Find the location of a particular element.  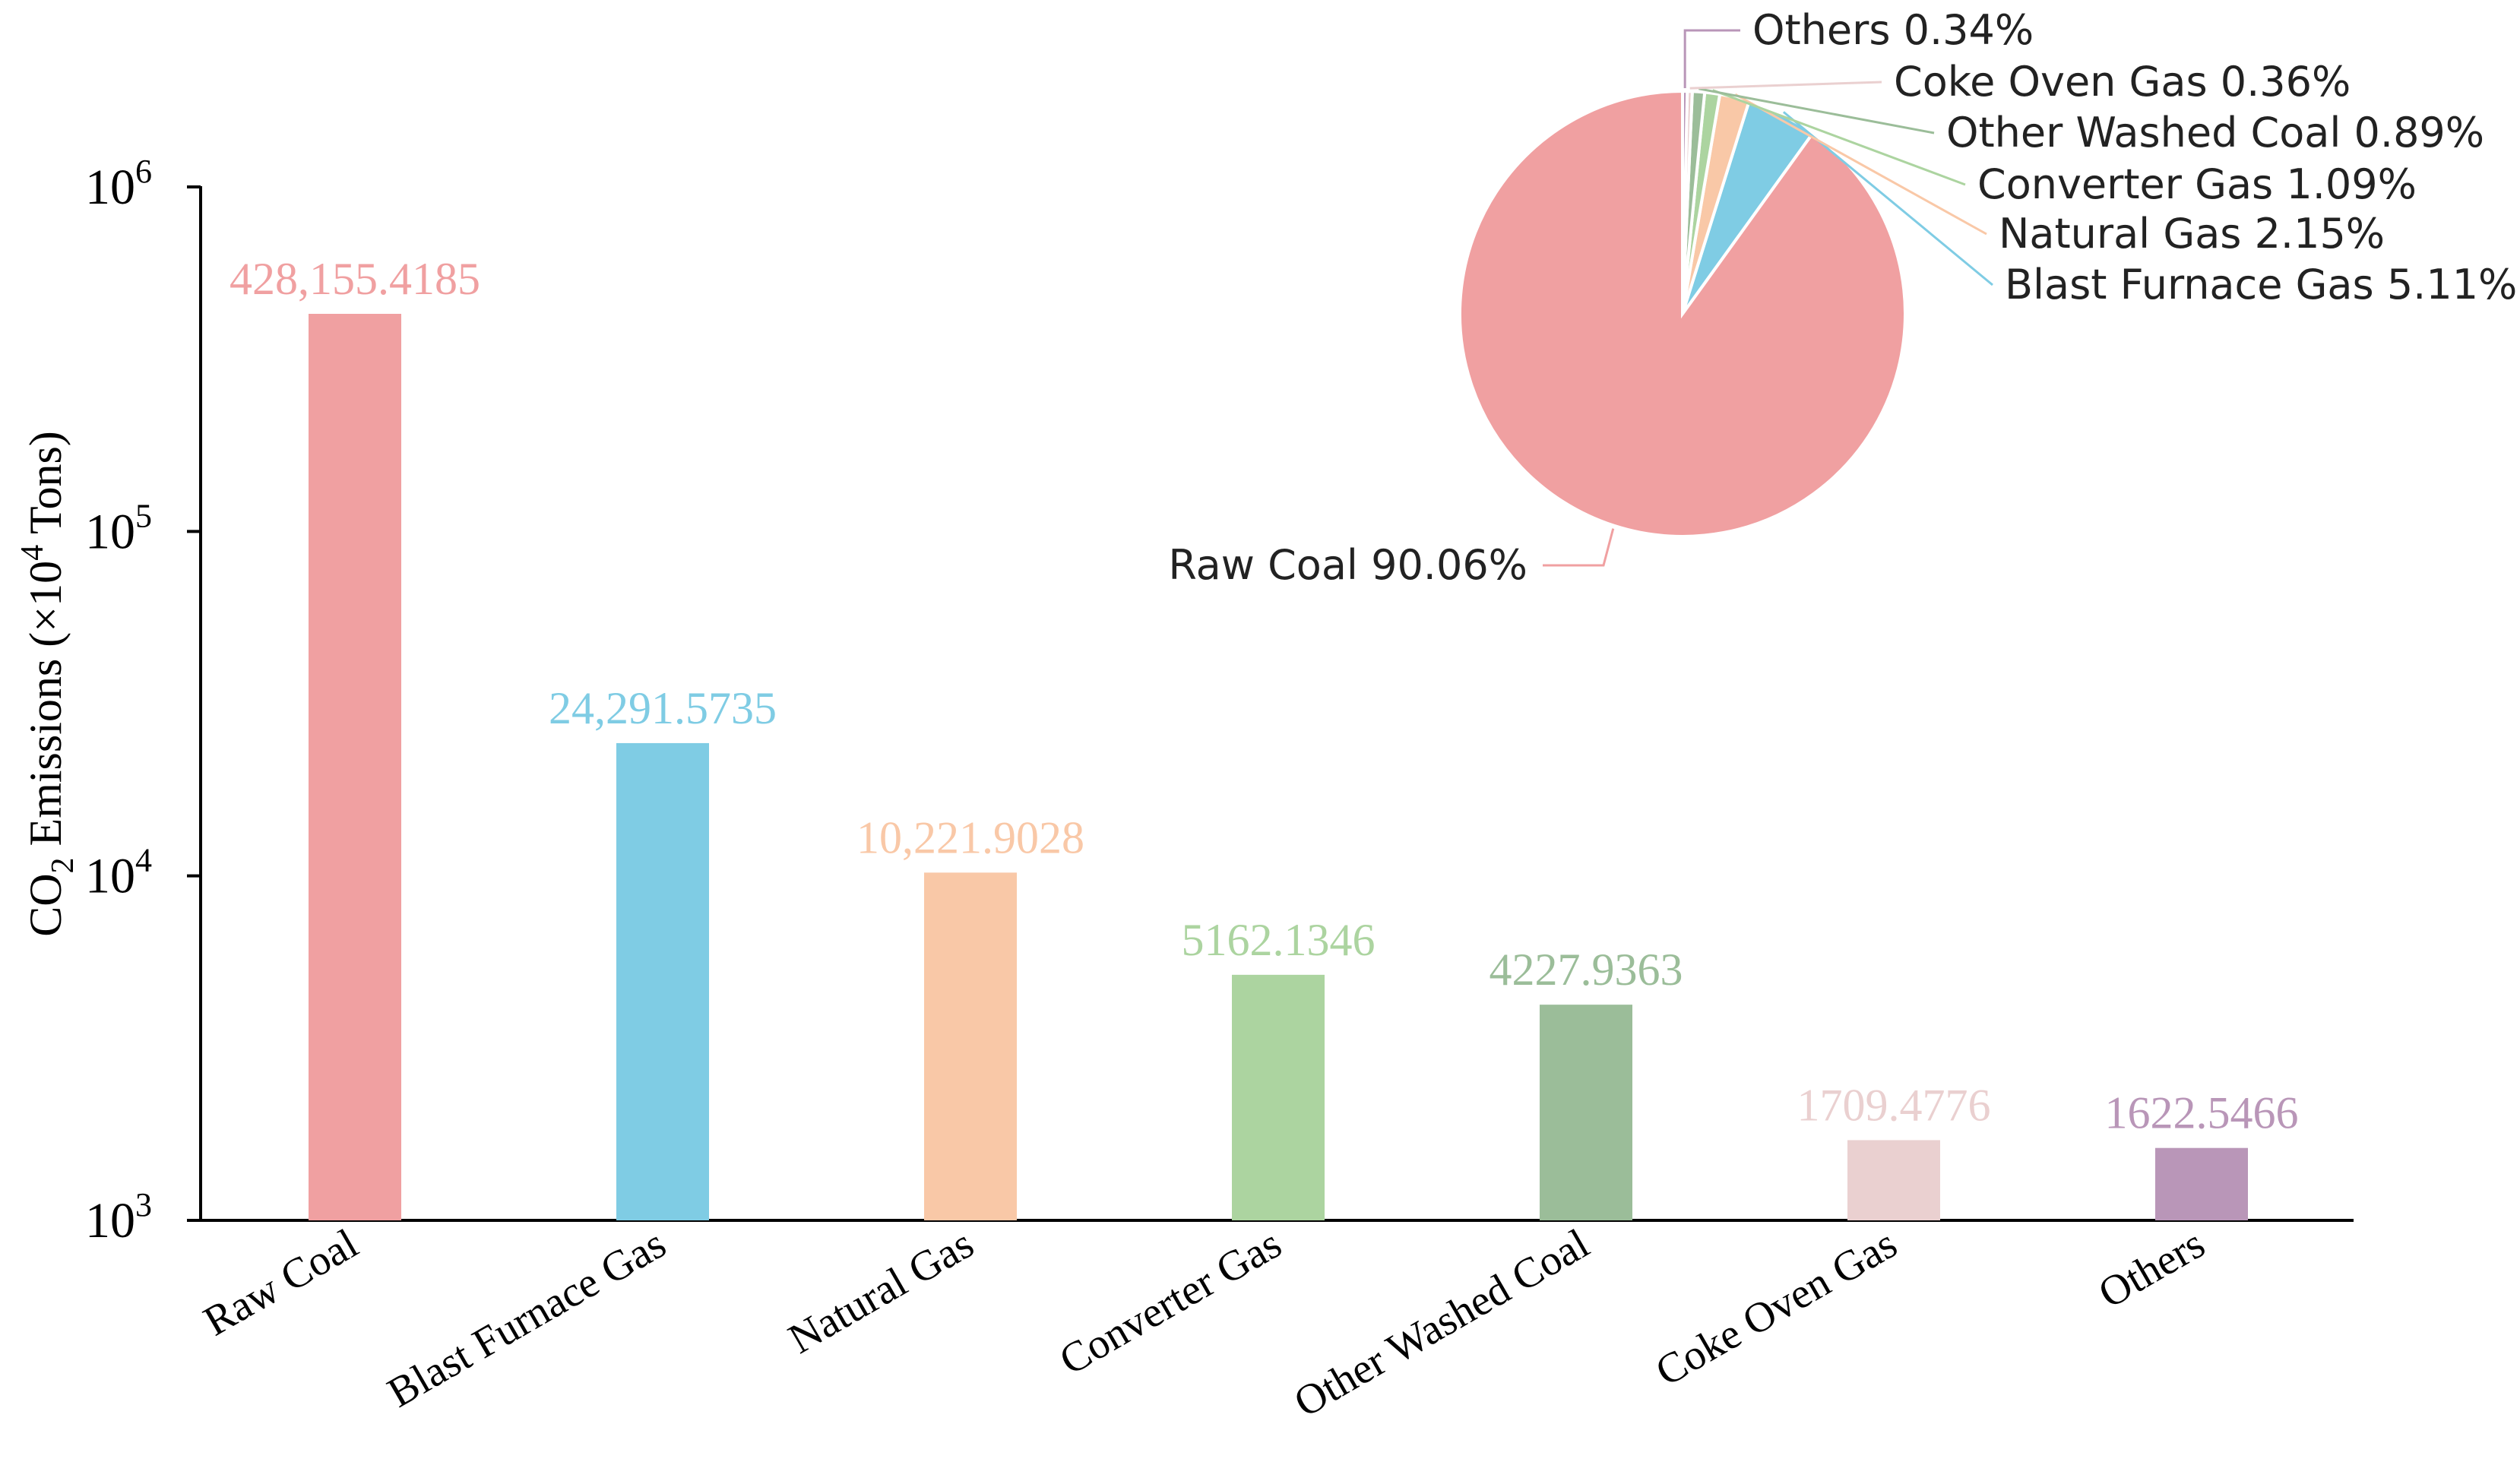

bar-coke-oven-gas is located at coordinates (1893, 1180).